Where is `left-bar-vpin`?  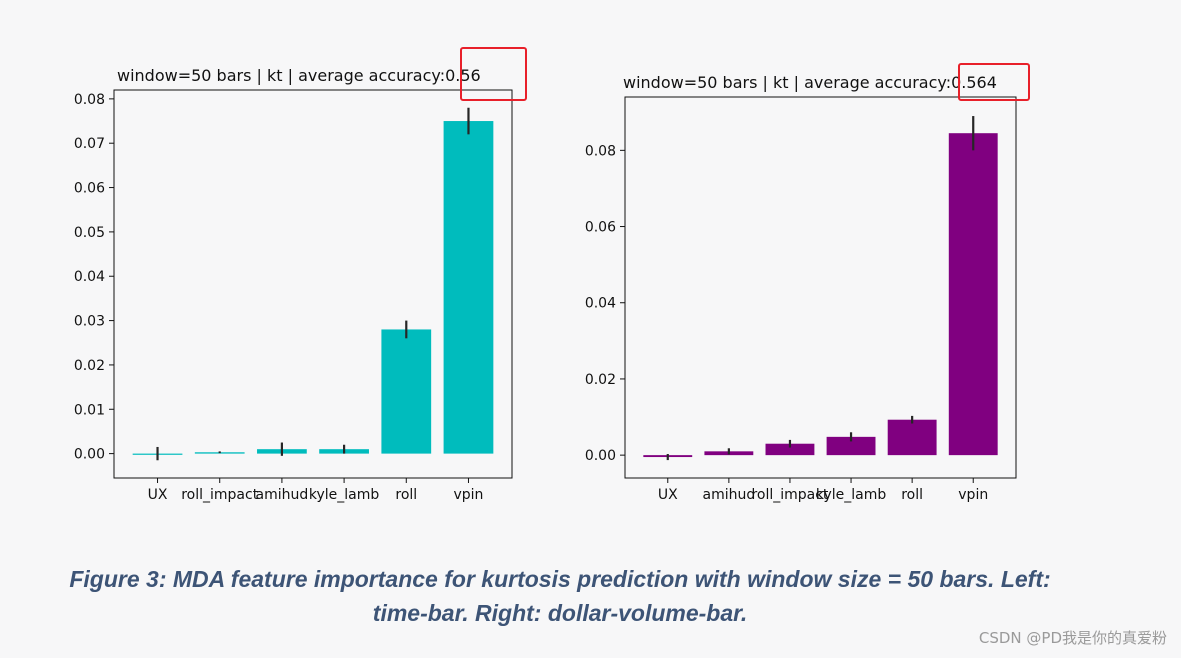 left-bar-vpin is located at coordinates (468, 287).